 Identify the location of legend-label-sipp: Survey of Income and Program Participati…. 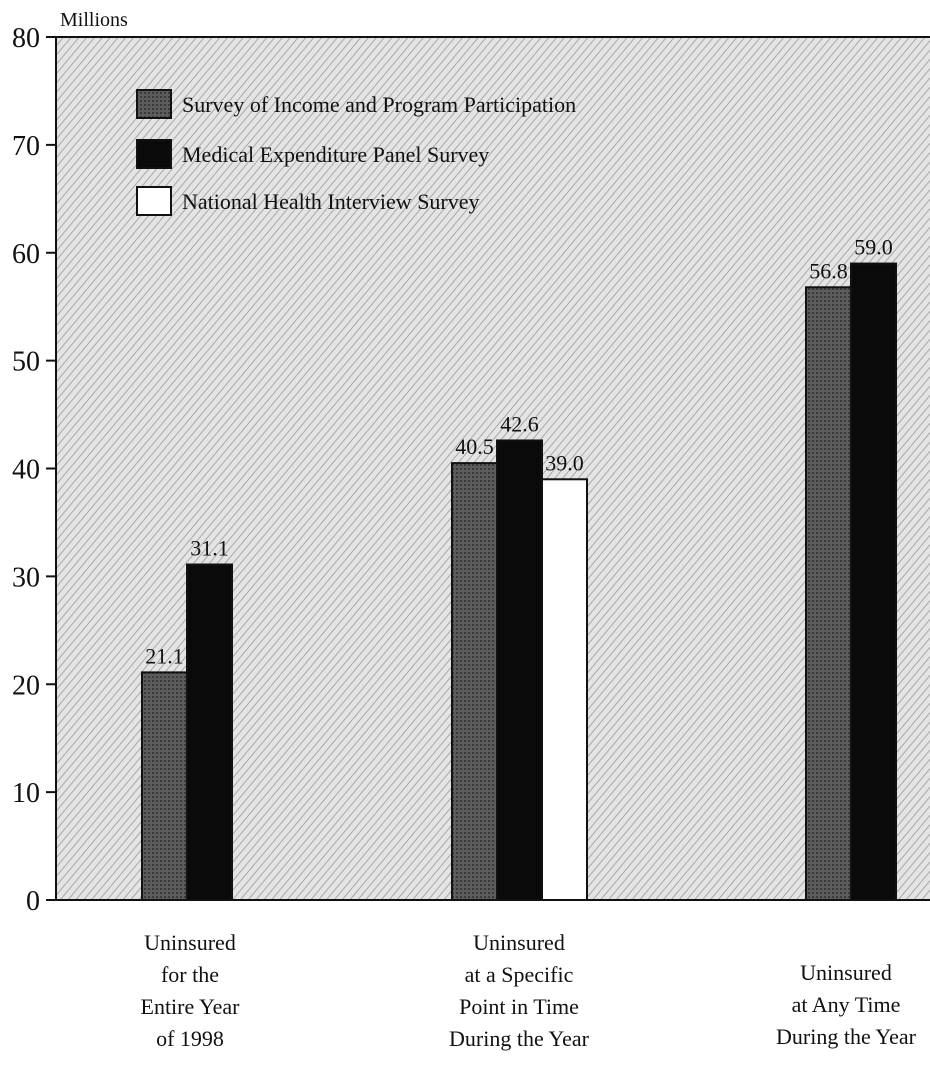
(379, 104).